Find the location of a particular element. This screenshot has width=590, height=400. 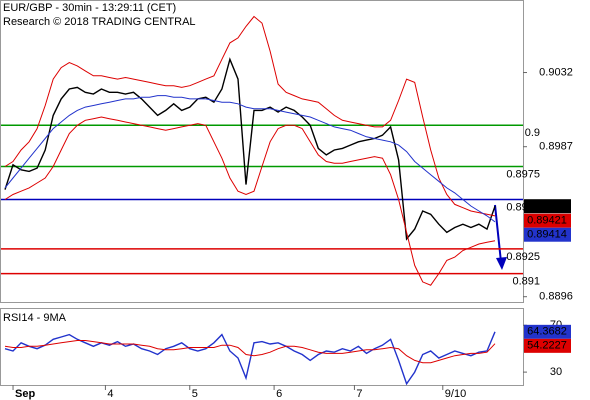

y-tick-label: 0.8987 is located at coordinates (556, 147).